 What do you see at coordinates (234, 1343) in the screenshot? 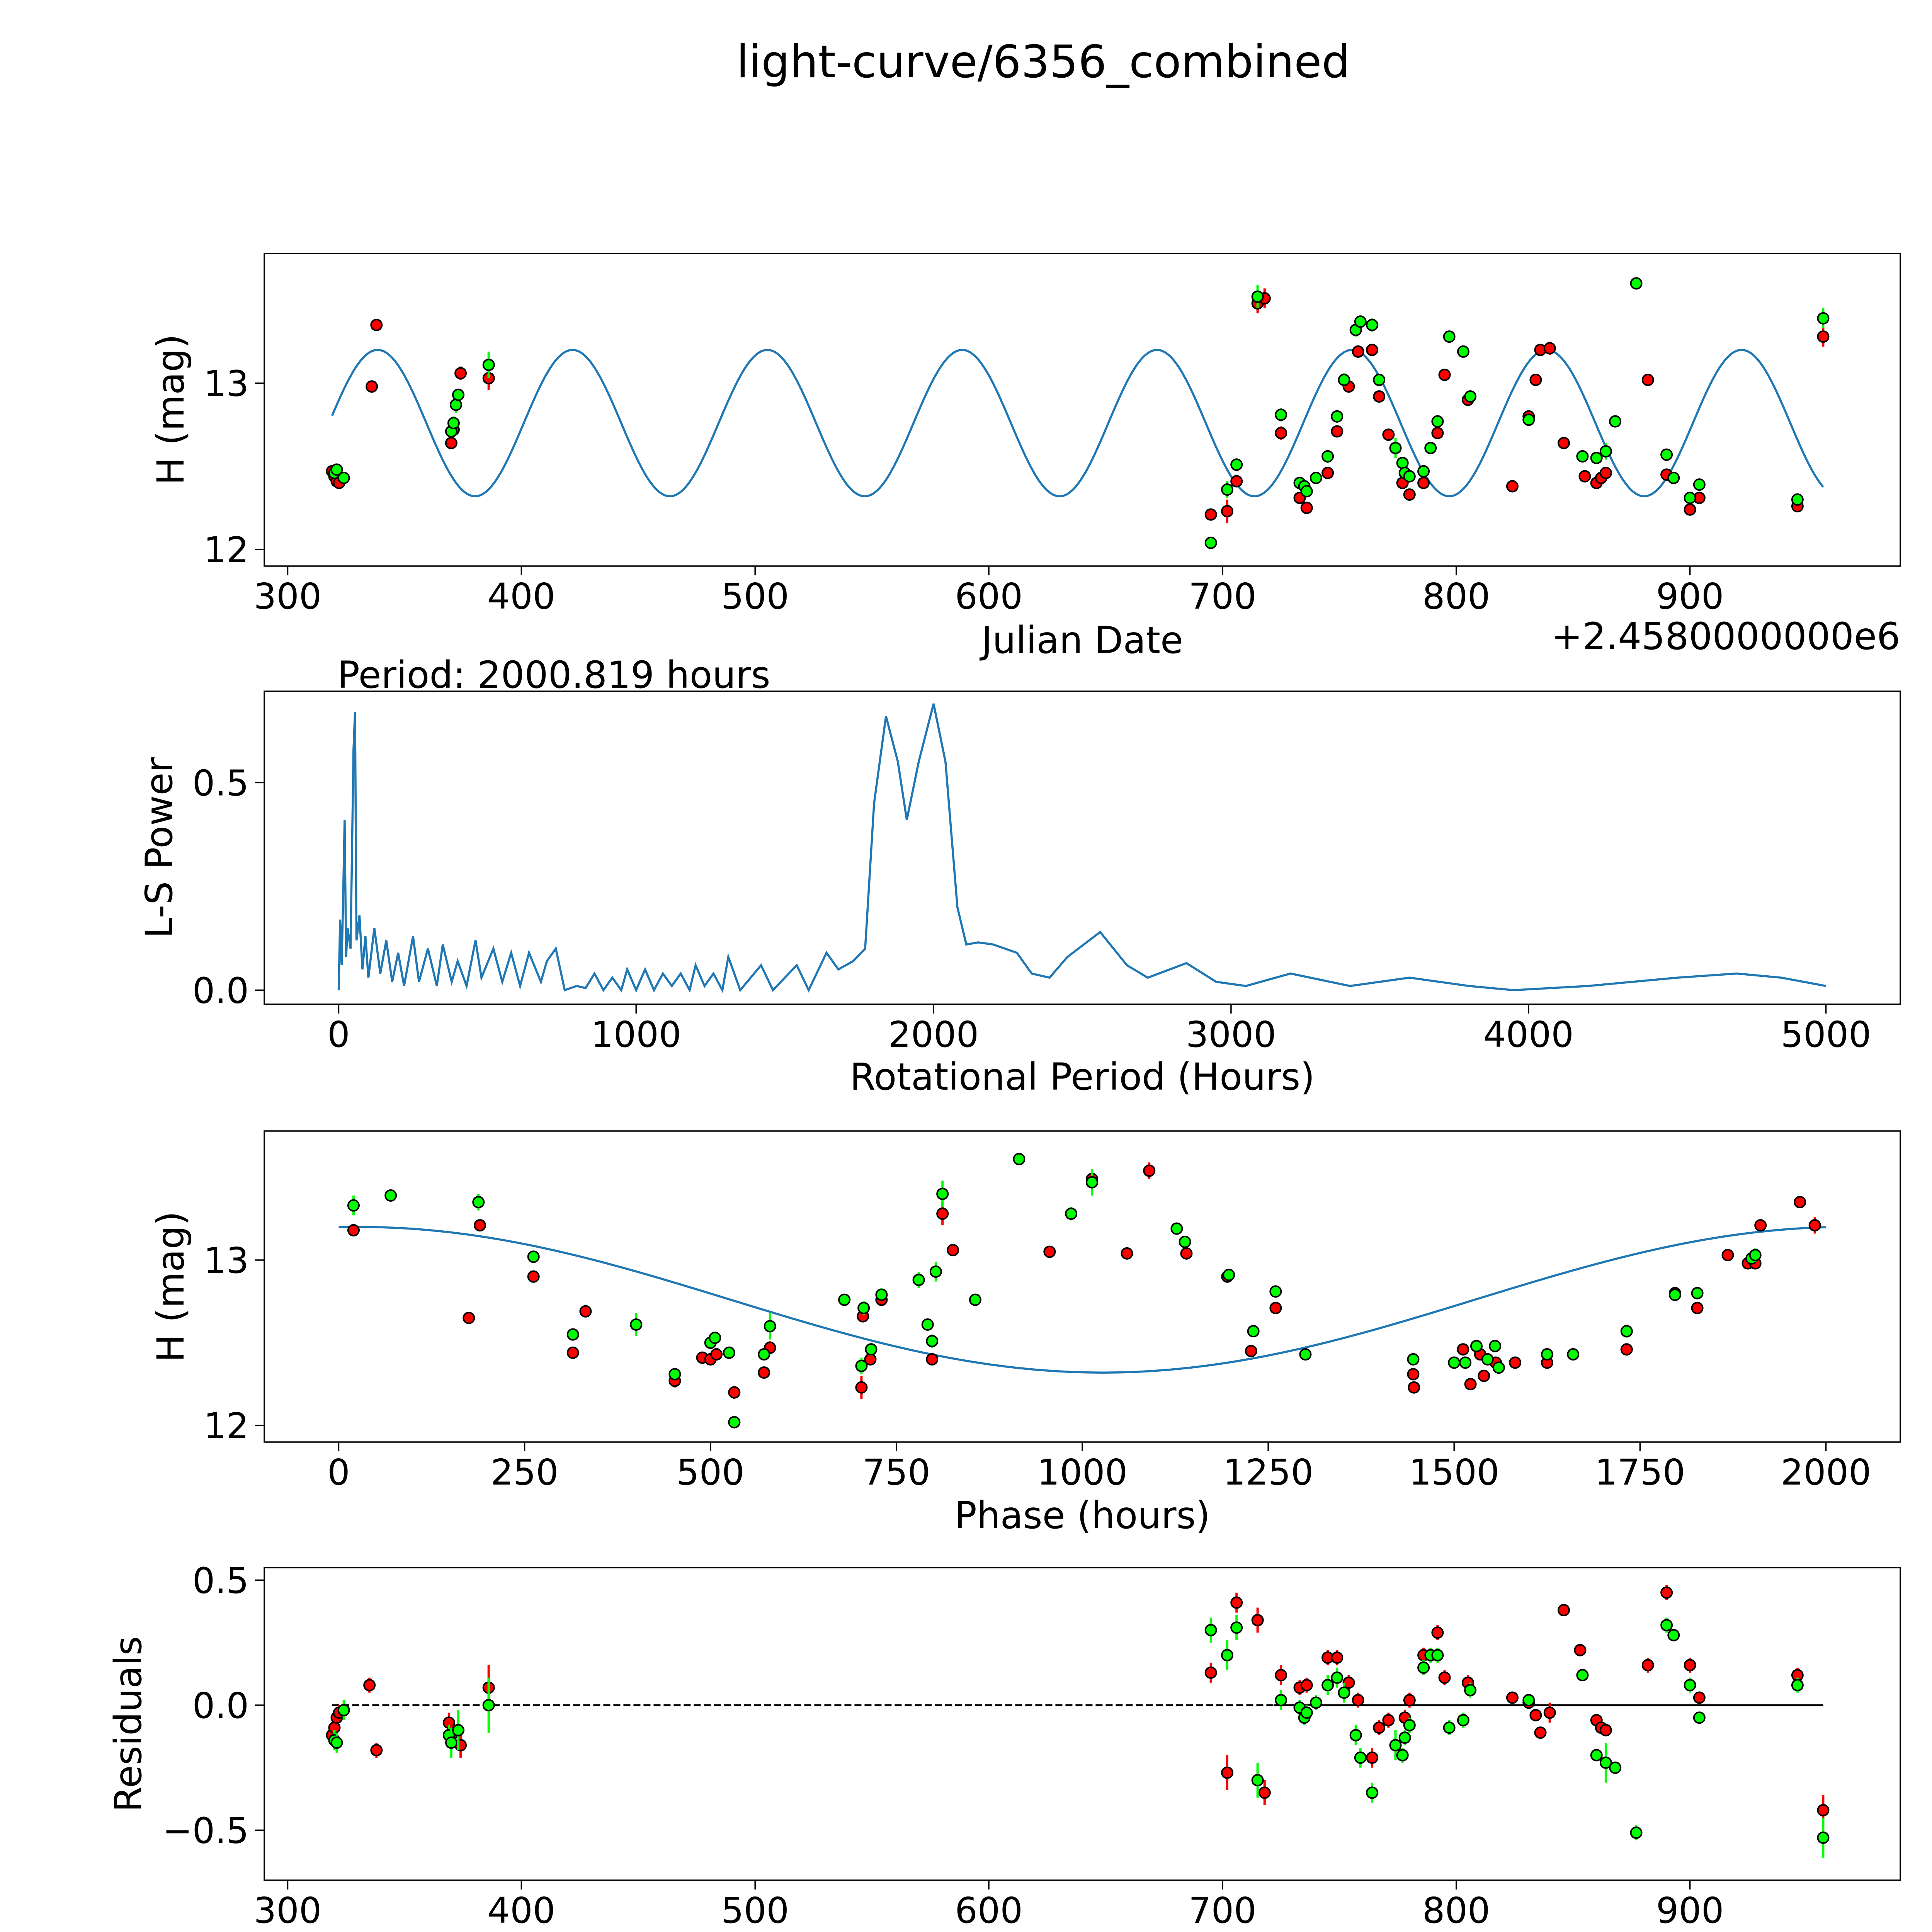
I see `phased-yticks: 12 13` at bounding box center [234, 1343].